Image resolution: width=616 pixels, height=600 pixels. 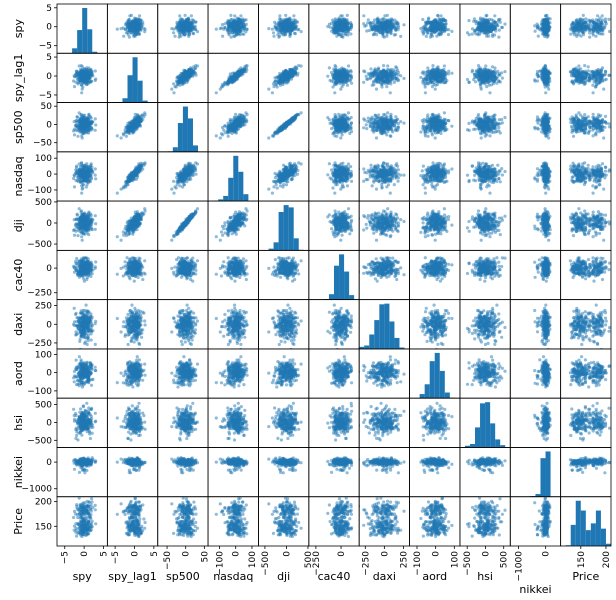 What do you see at coordinates (85, 31) in the screenshot?
I see `histogram-bar` at bounding box center [85, 31].